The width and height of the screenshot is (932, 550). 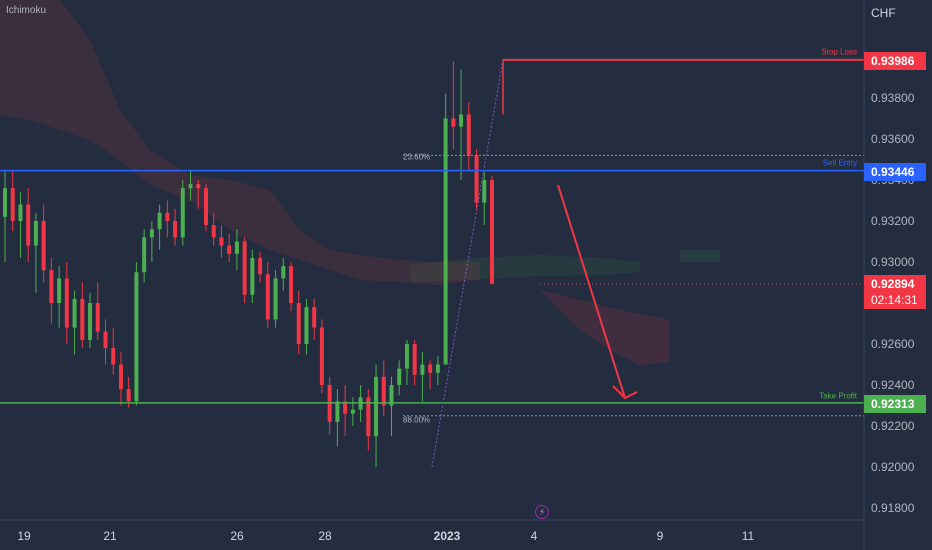 I want to click on x-tick-label: 21, so click(x=110, y=536).